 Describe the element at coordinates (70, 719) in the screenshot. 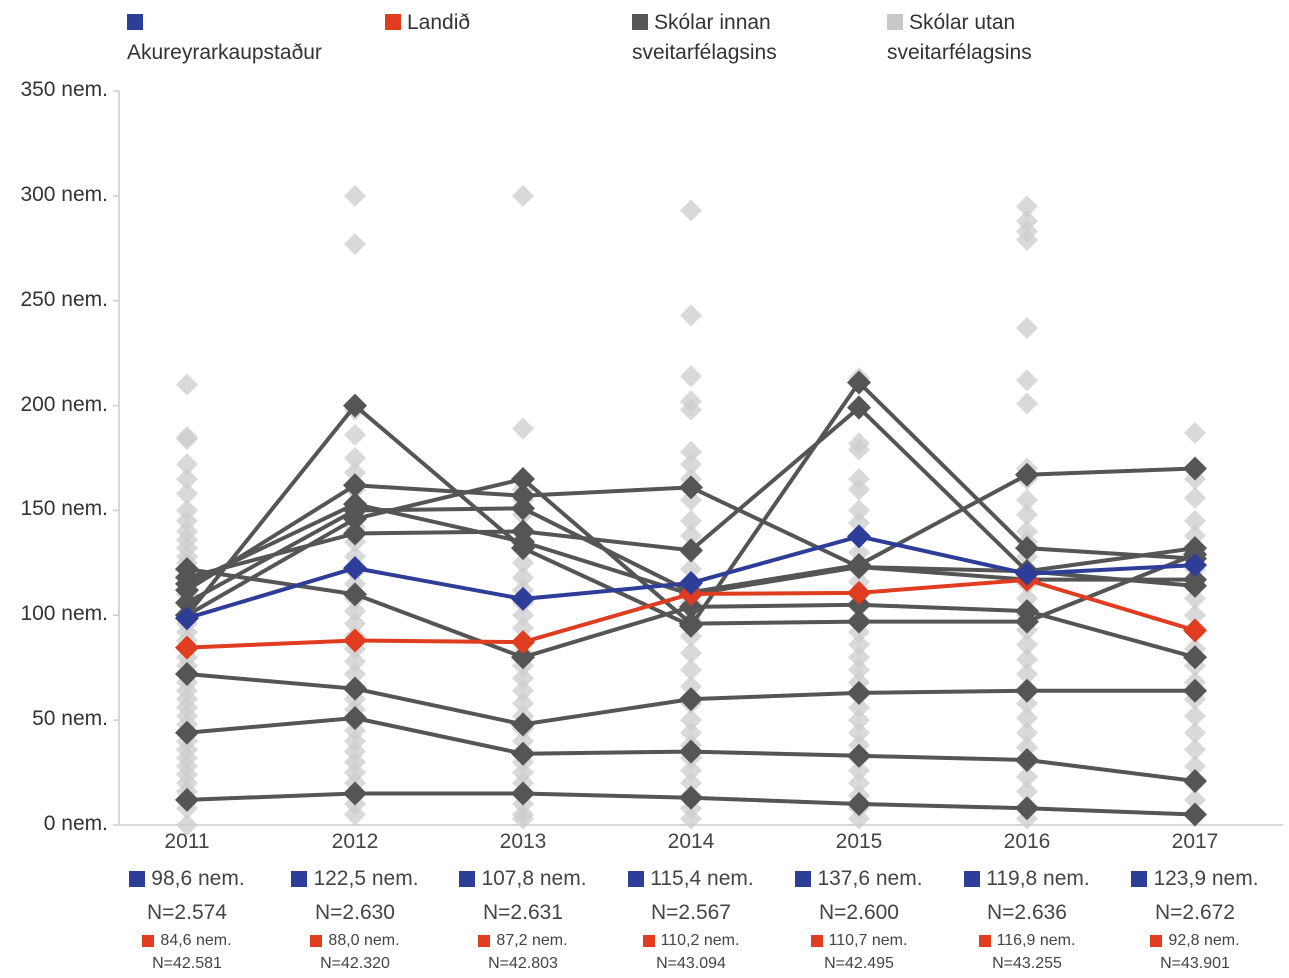

I see `y-tick-label: 50 nem.` at that location.